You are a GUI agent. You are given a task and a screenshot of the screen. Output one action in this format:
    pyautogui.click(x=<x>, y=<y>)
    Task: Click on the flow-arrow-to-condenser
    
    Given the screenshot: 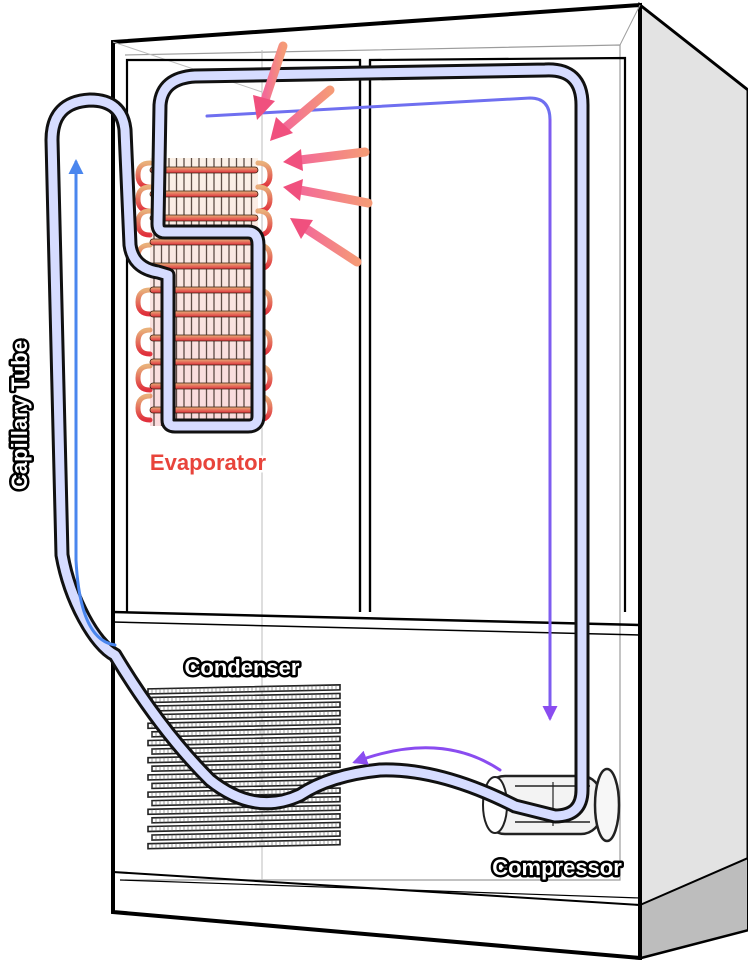 What is the action you would take?
    pyautogui.click(x=427, y=759)
    